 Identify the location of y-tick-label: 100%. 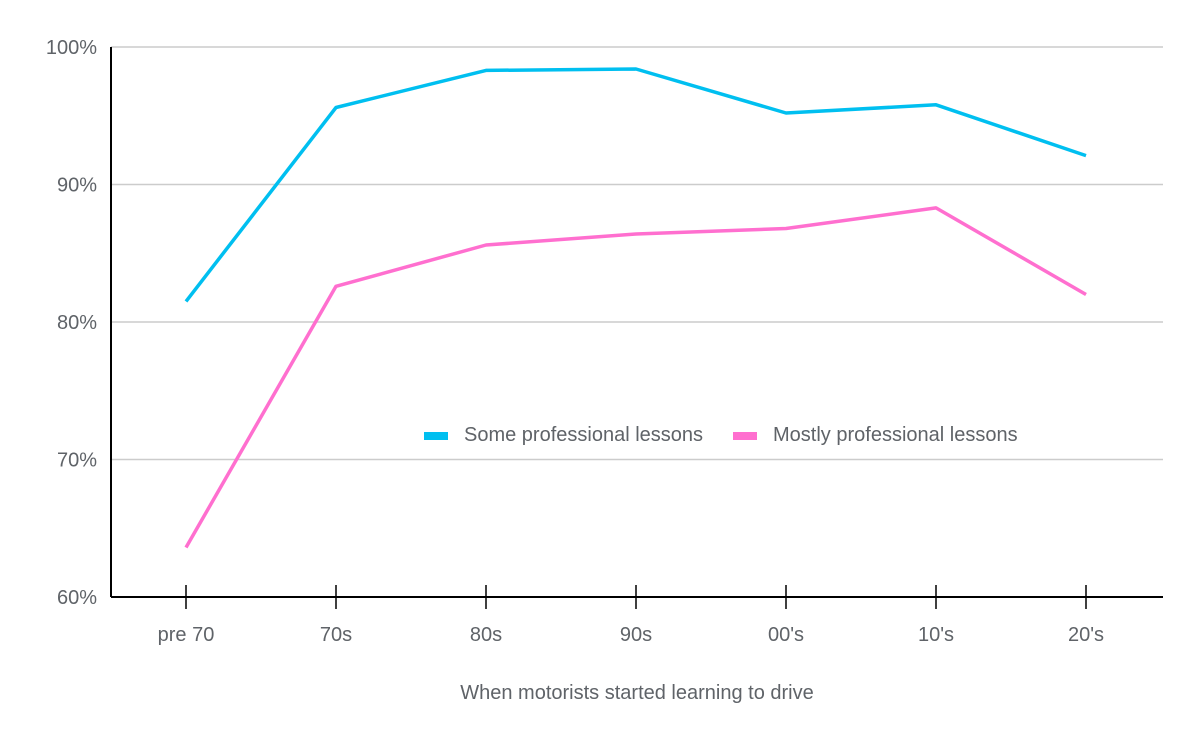
(71, 48).